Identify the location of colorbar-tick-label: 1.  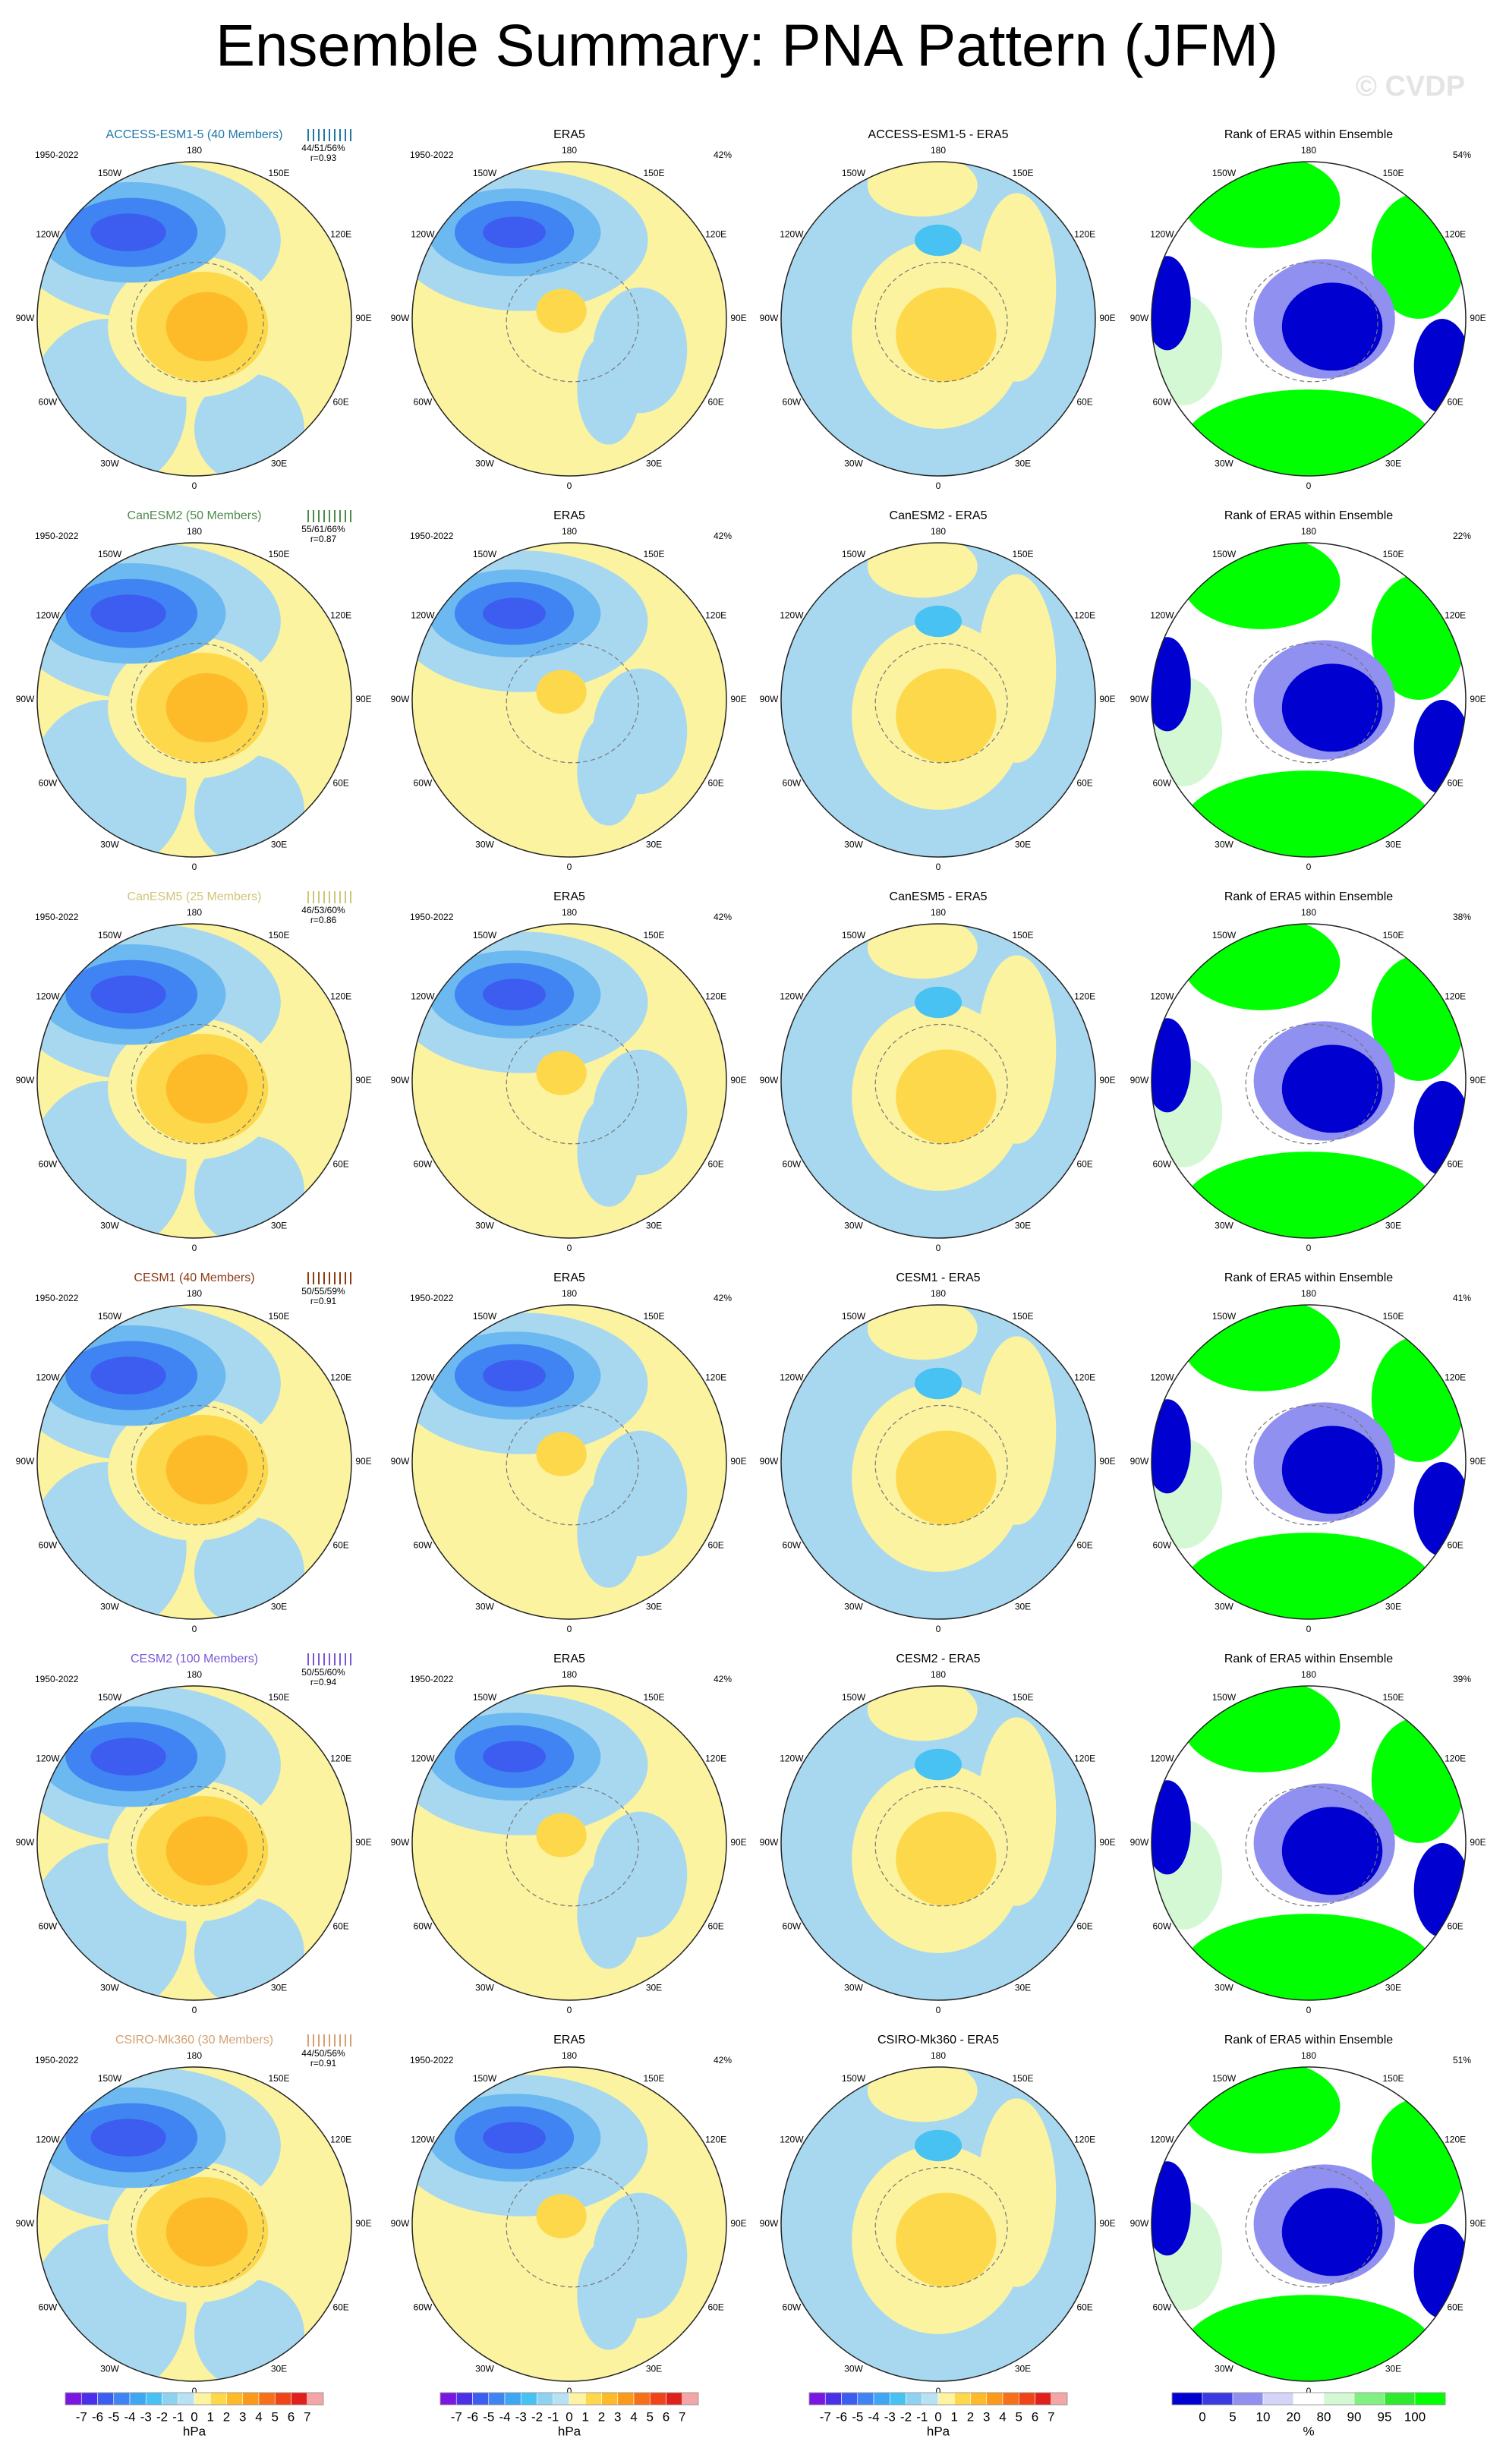
(954, 2416).